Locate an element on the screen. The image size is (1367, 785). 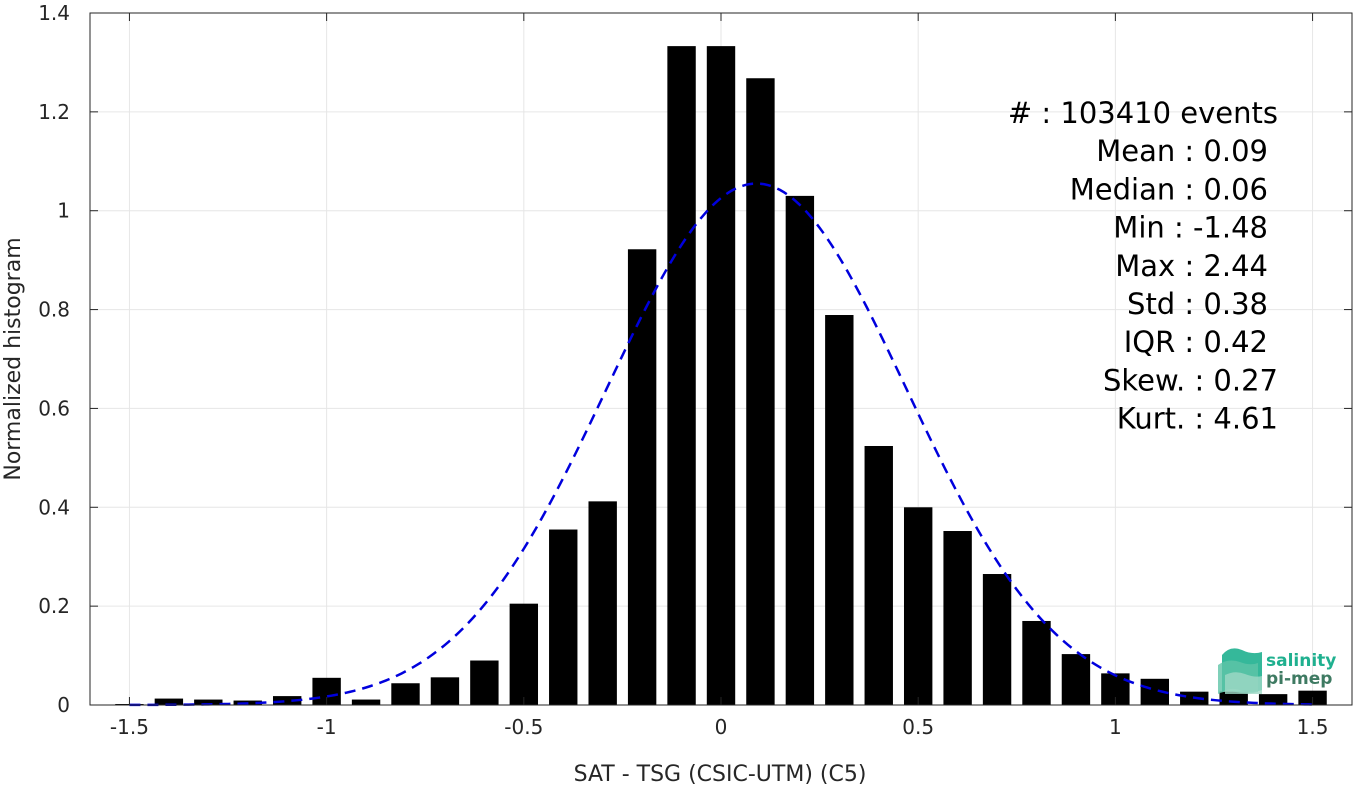
stat-line: Mean : 0.09 is located at coordinates (1182, 151).